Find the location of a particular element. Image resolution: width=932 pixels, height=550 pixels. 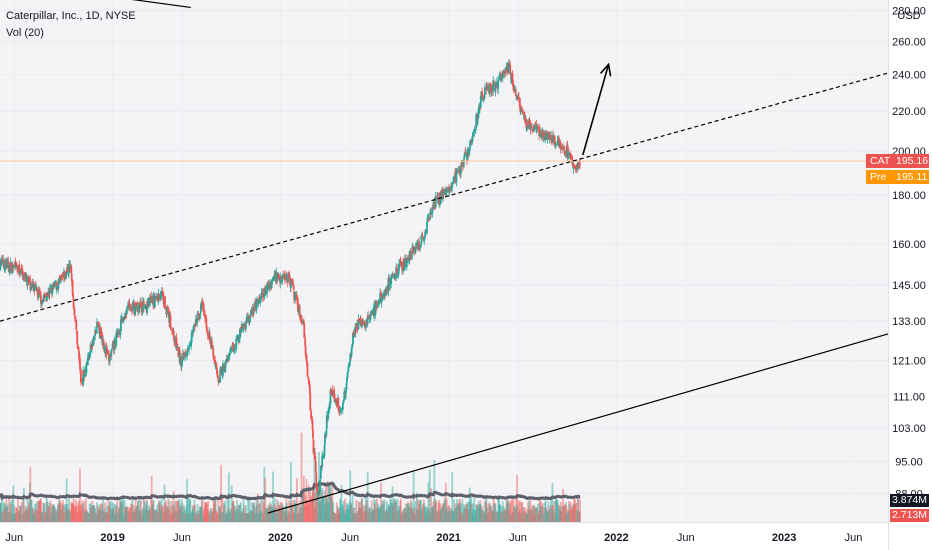

time-axis: Jun 2019 Jun 2020 Jun 2021 Jun 2022 Jun 2023 Jun is located at coordinates (433, 538).